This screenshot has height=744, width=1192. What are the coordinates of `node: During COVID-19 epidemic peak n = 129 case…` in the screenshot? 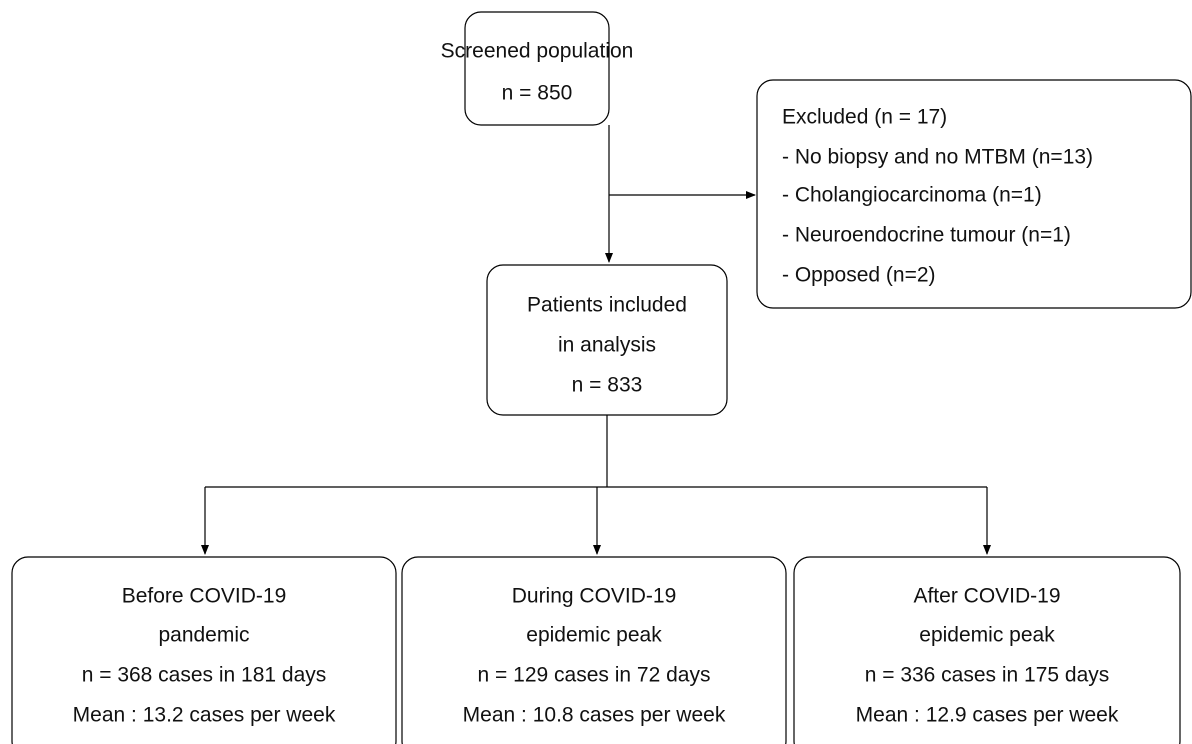 It's located at (594, 650).